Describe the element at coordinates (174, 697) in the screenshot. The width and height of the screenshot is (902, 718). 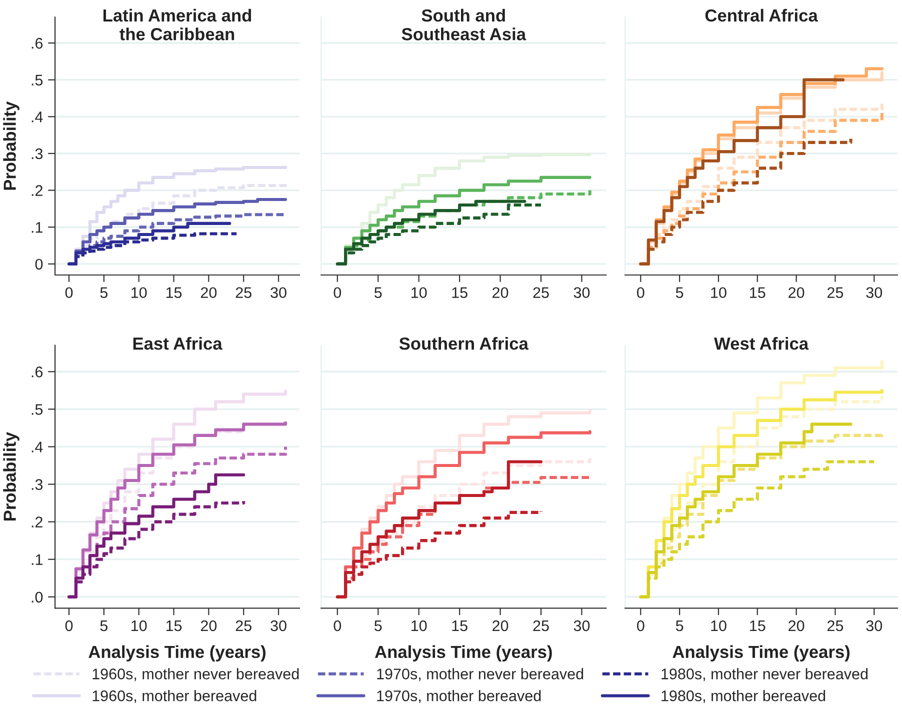
I see `legend-label: 1960s, mother bereaved` at that location.